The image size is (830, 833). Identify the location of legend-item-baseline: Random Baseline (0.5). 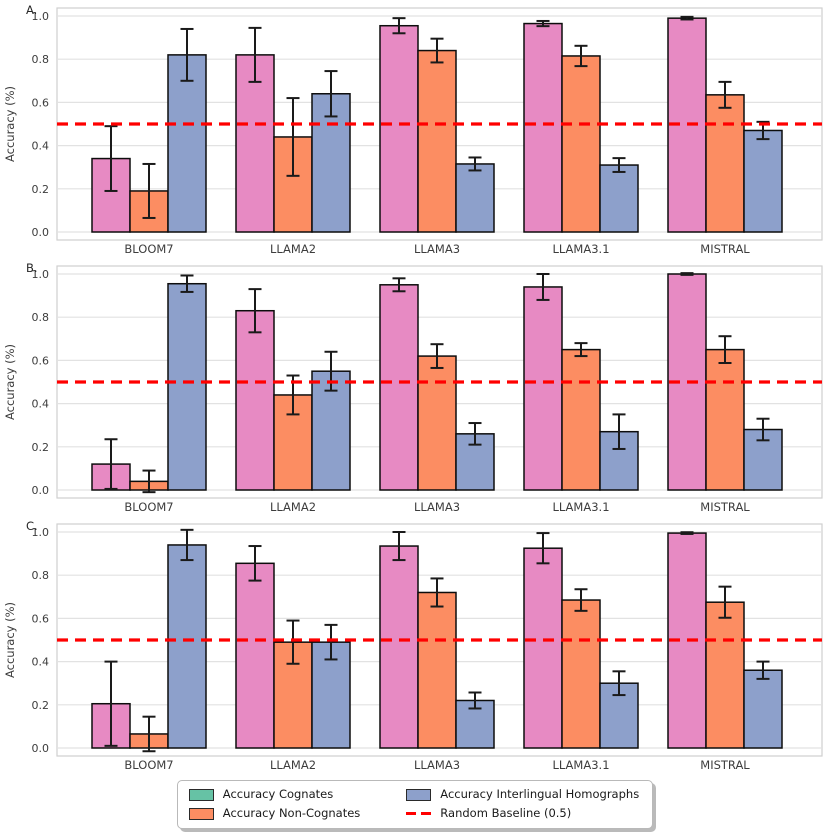
(522, 813).